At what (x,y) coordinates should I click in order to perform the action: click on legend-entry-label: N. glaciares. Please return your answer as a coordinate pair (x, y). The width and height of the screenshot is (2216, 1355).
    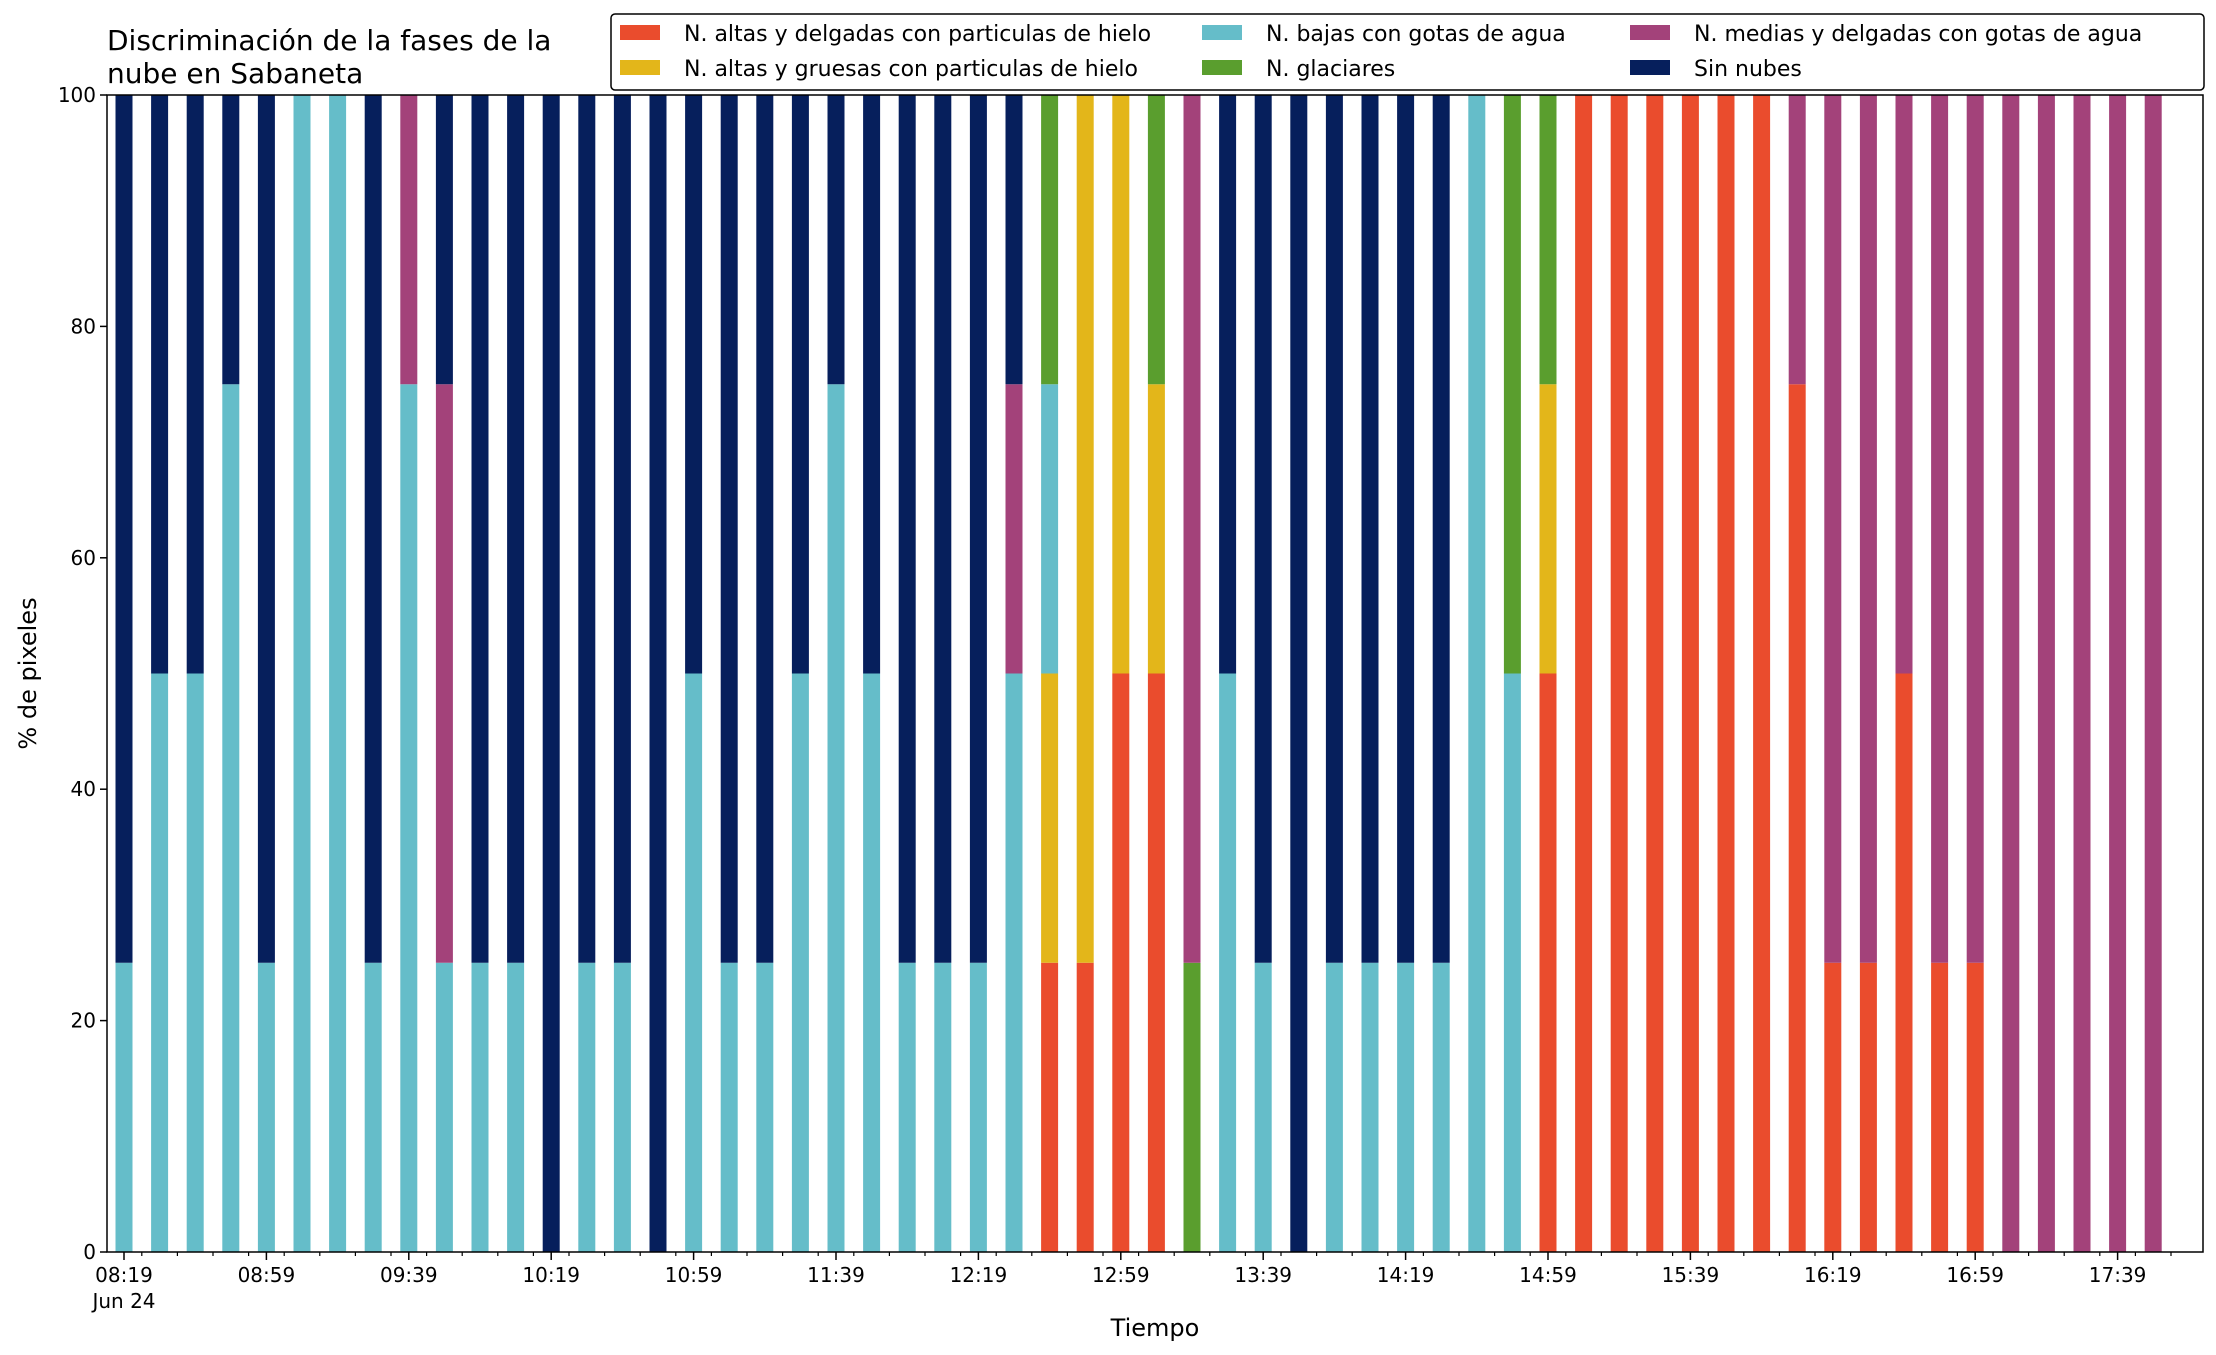
    Looking at the image, I should click on (1330, 69).